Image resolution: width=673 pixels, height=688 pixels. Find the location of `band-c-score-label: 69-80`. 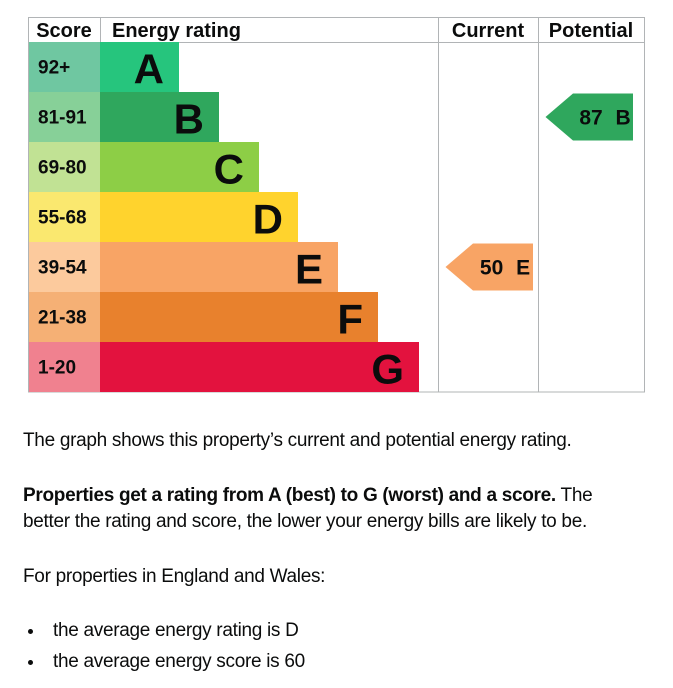

band-c-score-label: 69-80 is located at coordinates (62, 168).